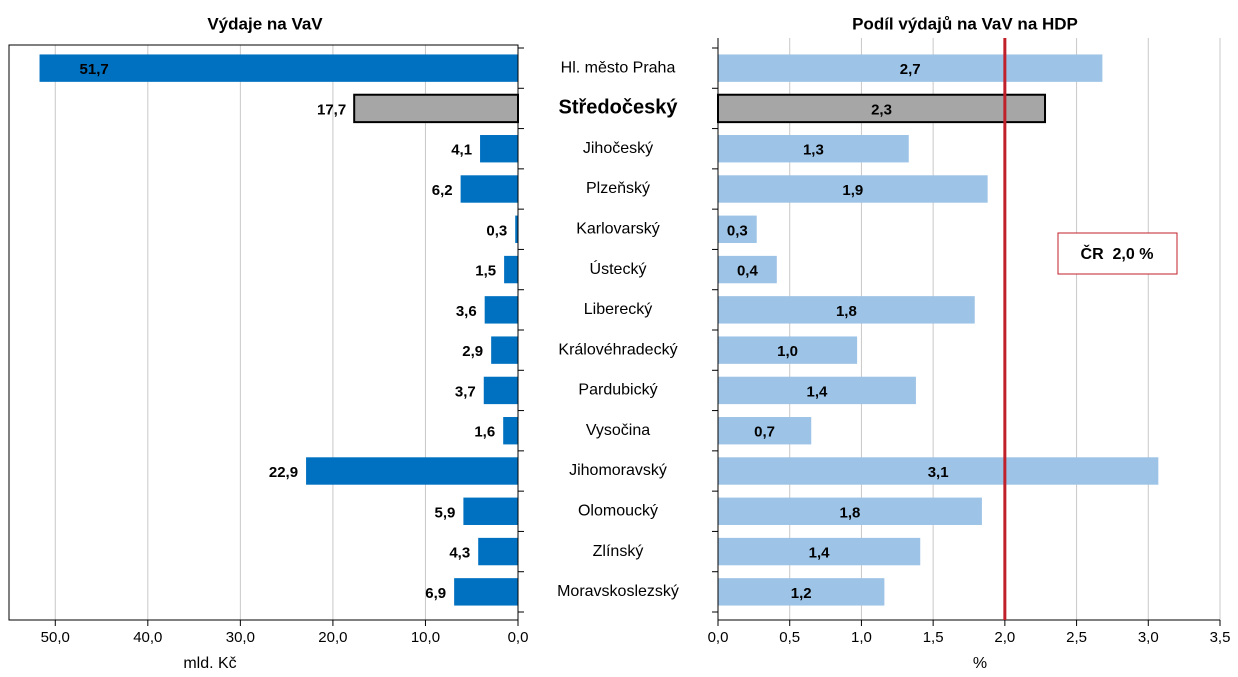 The width and height of the screenshot is (1238, 677). Describe the element at coordinates (933, 637) in the screenshot. I see `x-tick-label: 1,5` at that location.